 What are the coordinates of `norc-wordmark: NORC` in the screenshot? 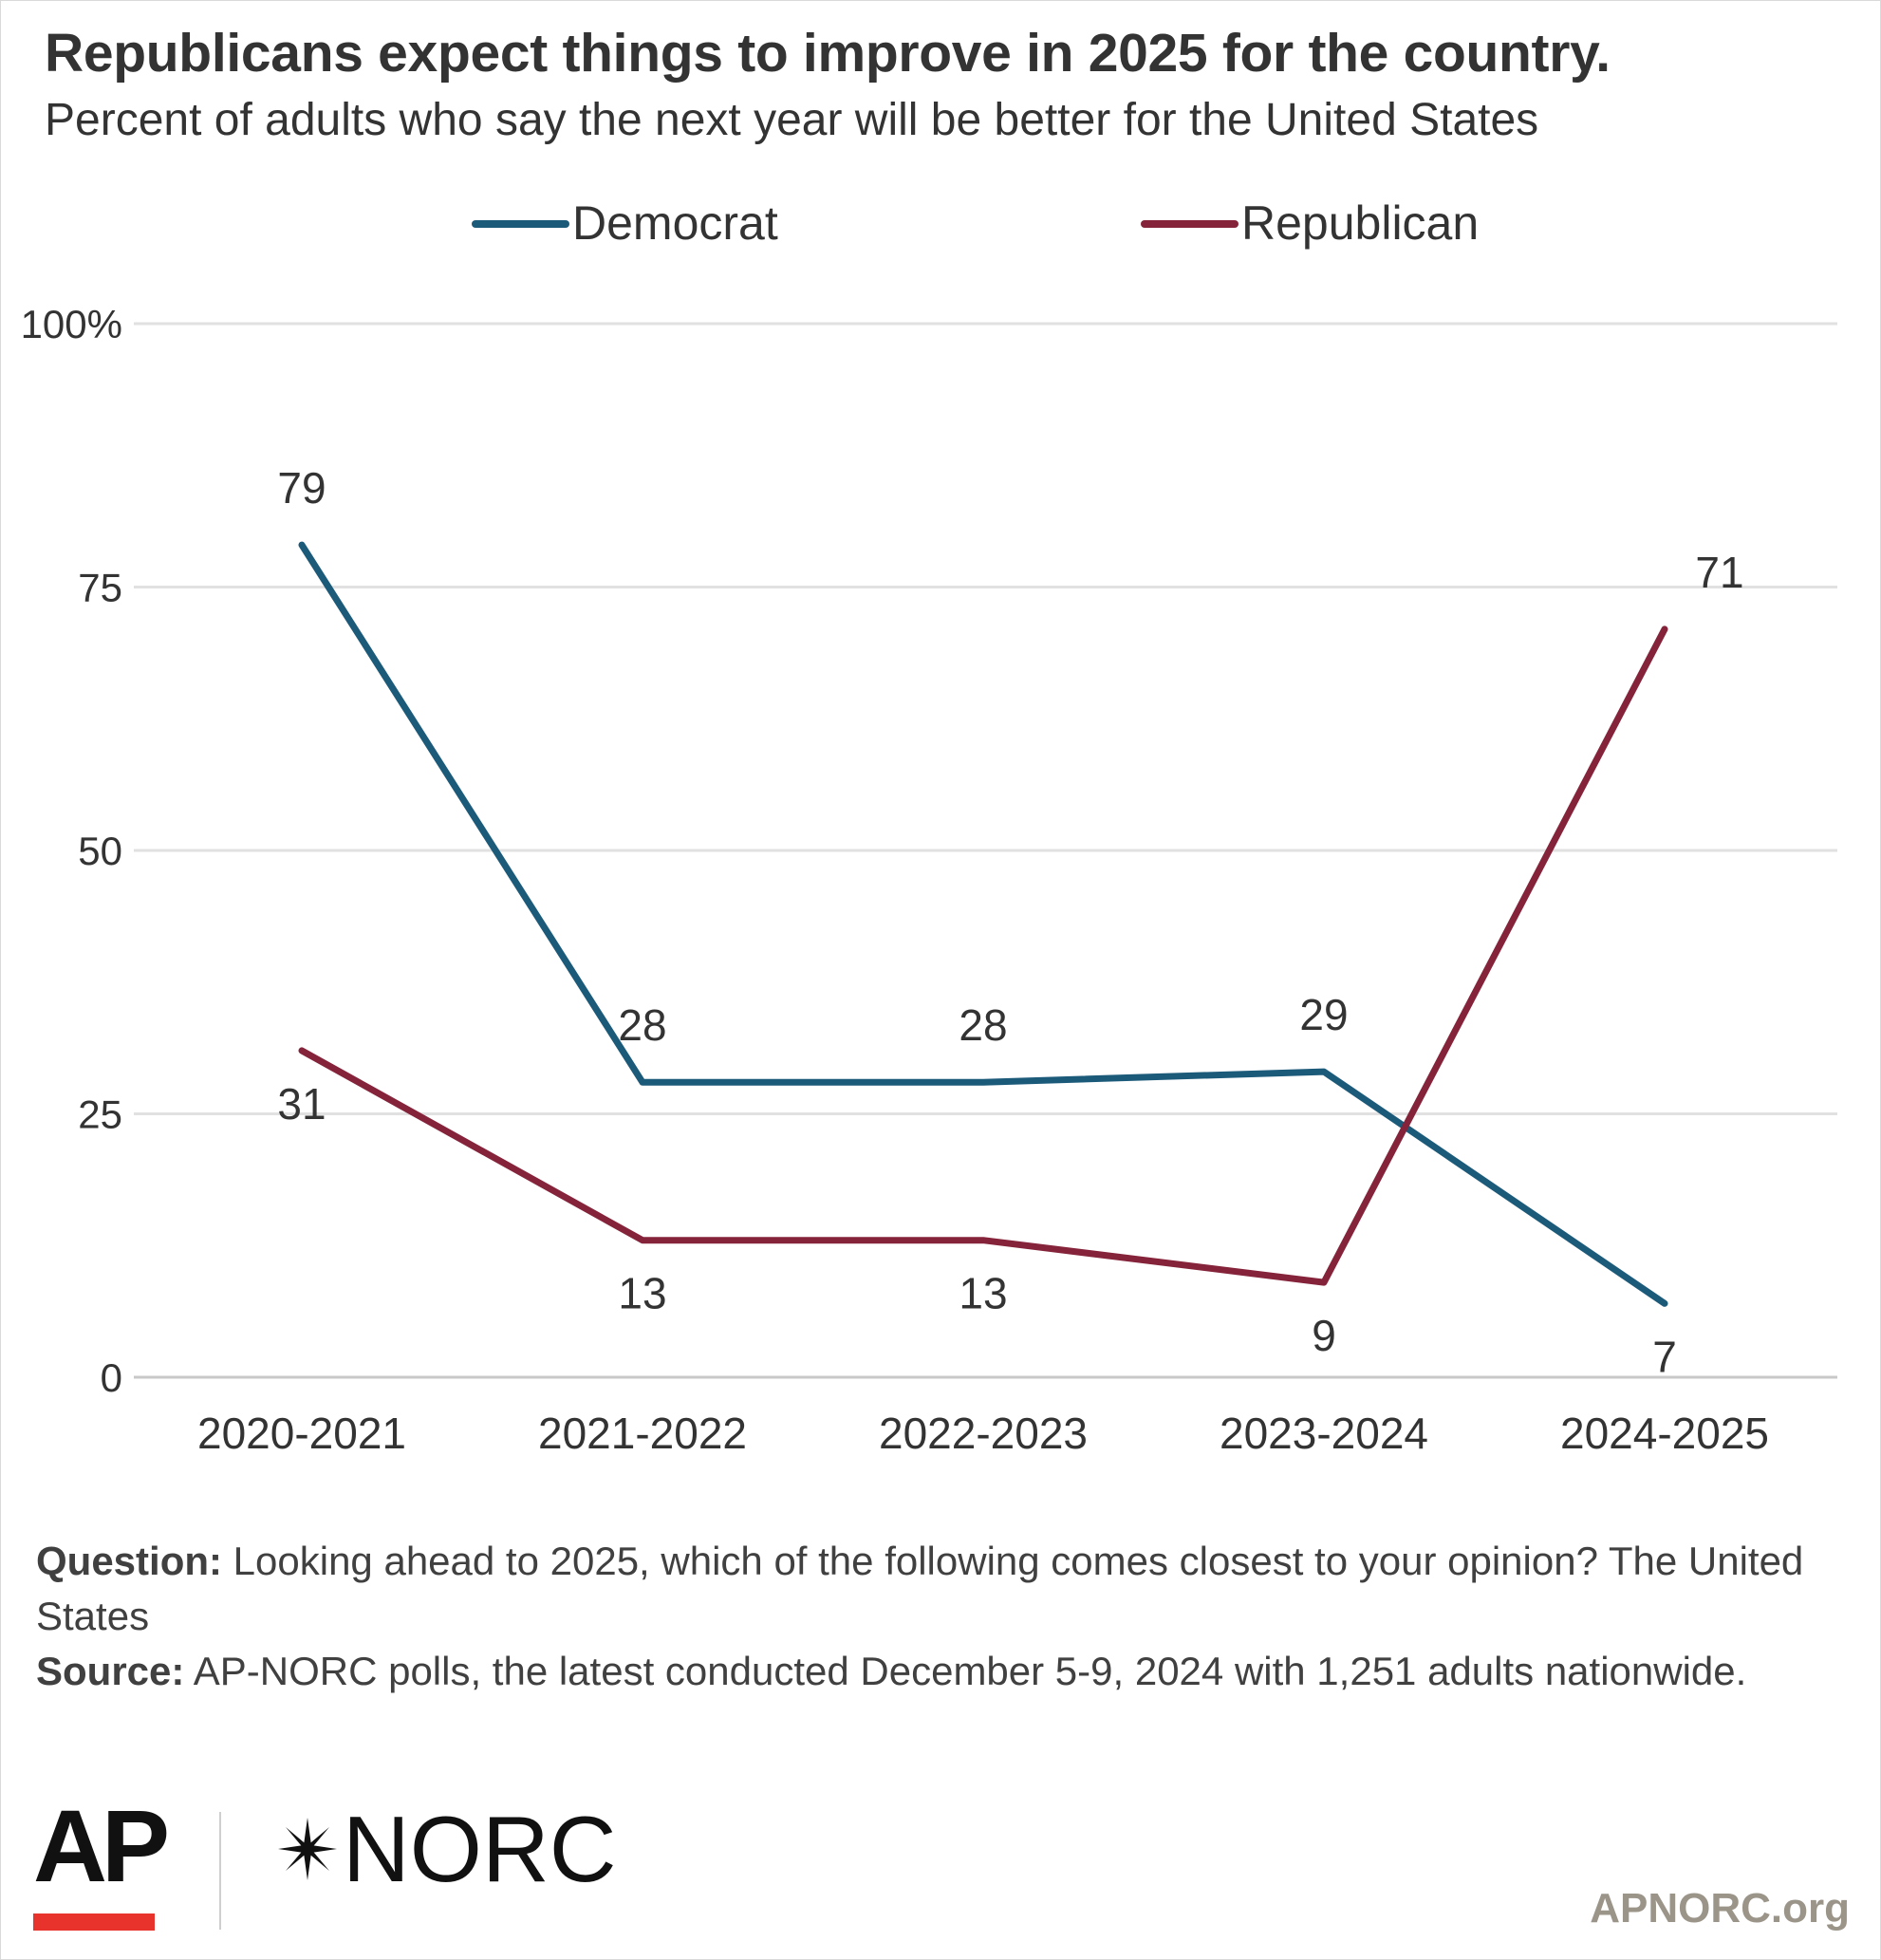 It's located at (480, 1849).